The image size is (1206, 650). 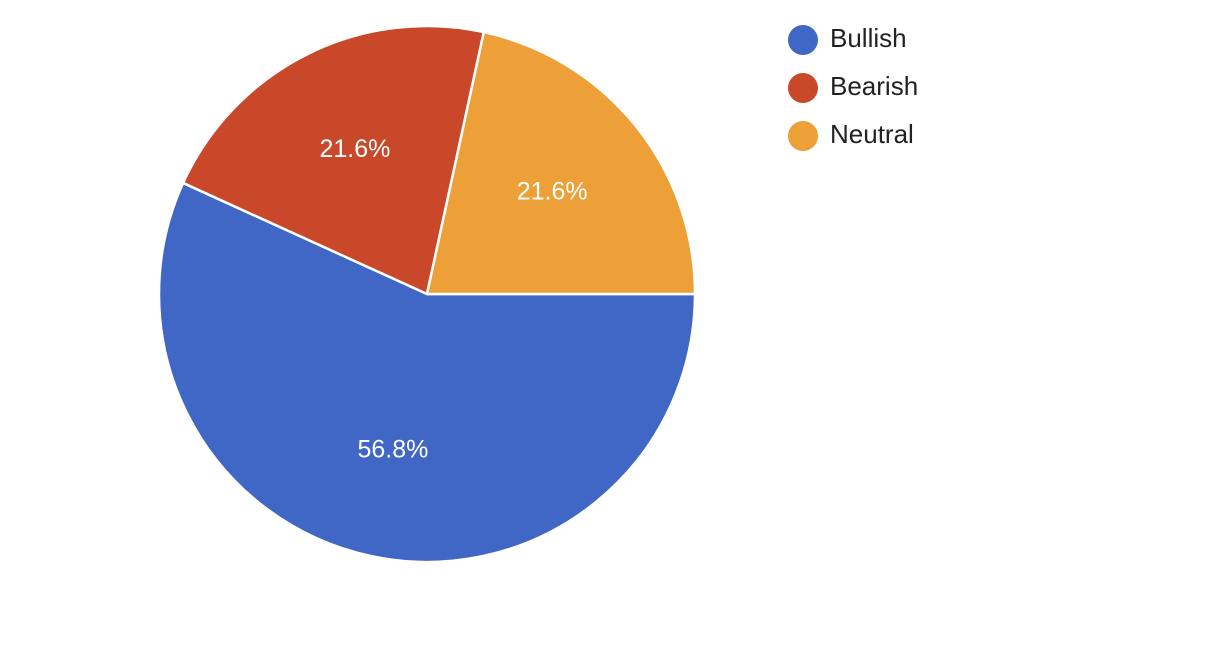 I want to click on legend: Bullish Bearish Neutral, so click(x=853, y=87).